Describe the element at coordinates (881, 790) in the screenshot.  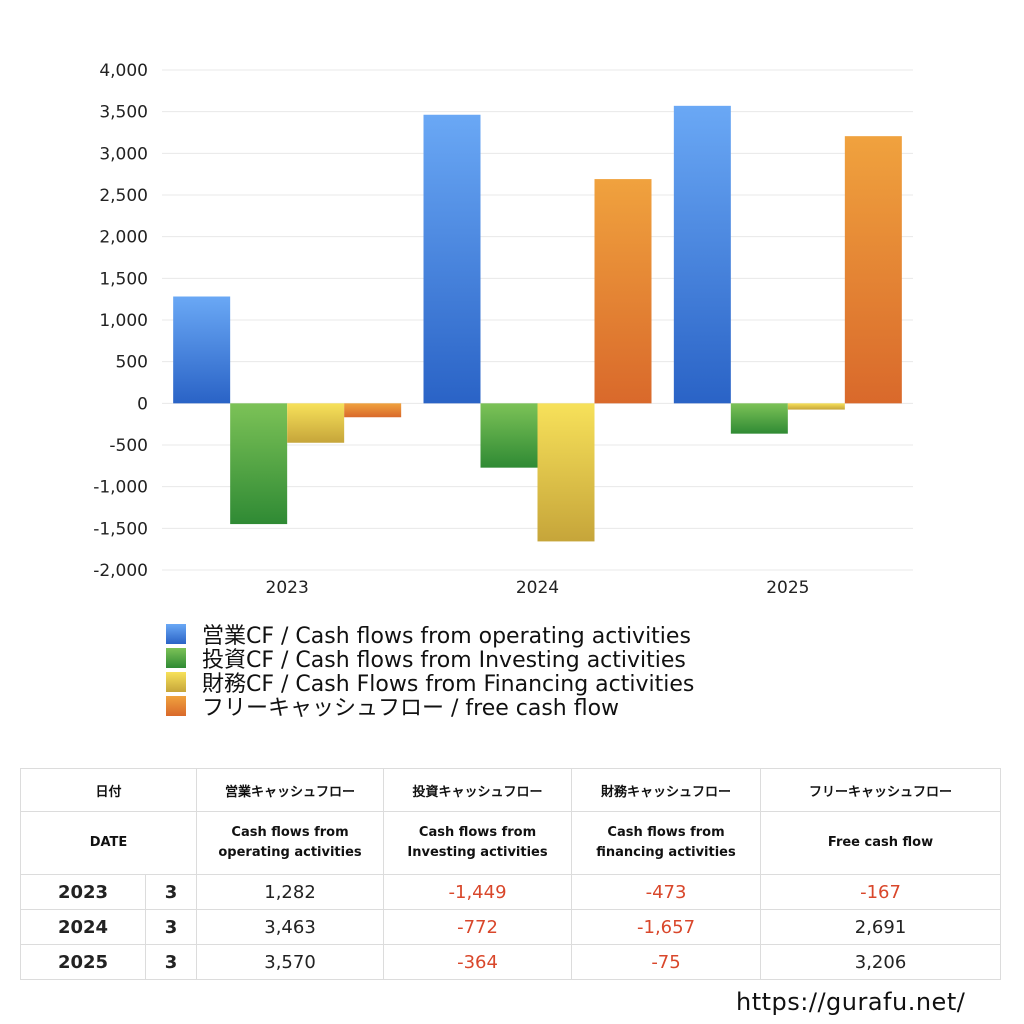
I see `header-free-jp: フリーキャッシュフロー` at that location.